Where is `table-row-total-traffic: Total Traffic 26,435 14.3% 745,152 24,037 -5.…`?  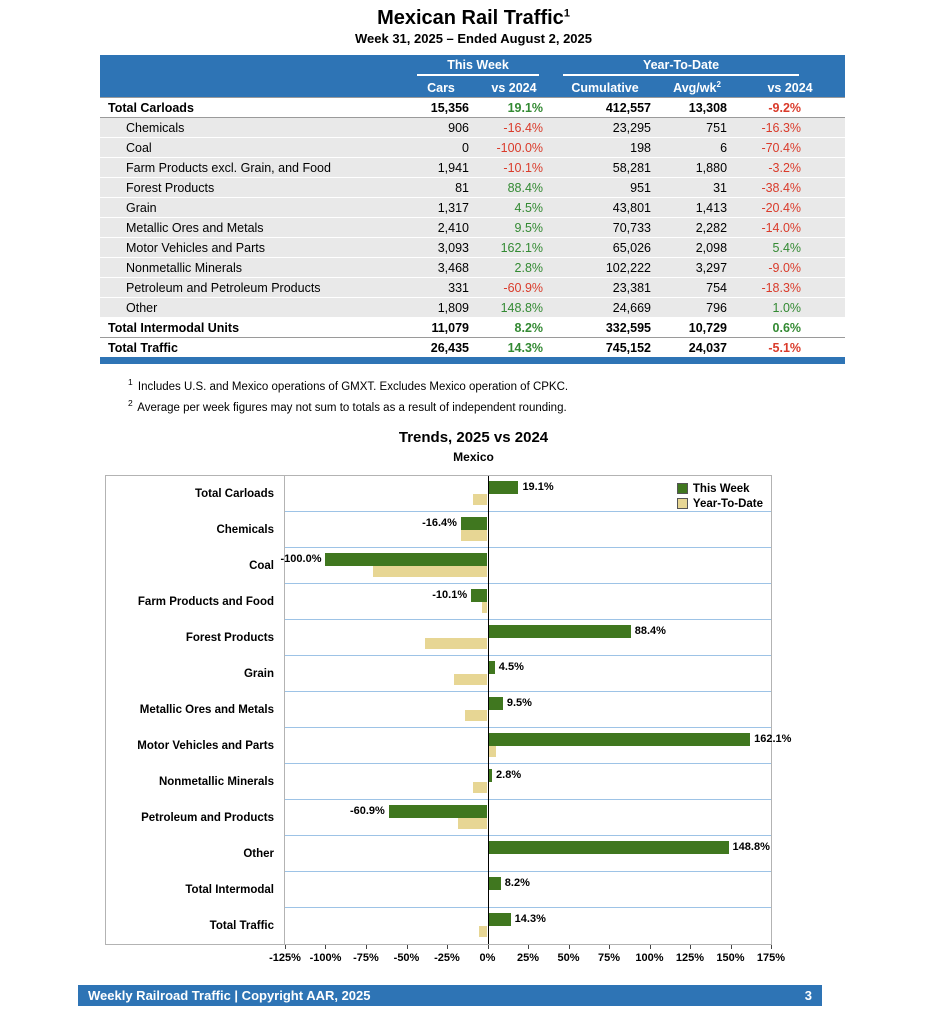
table-row-total-traffic: Total Traffic 26,435 14.3% 745,152 24,037 -5.… is located at coordinates (473, 349).